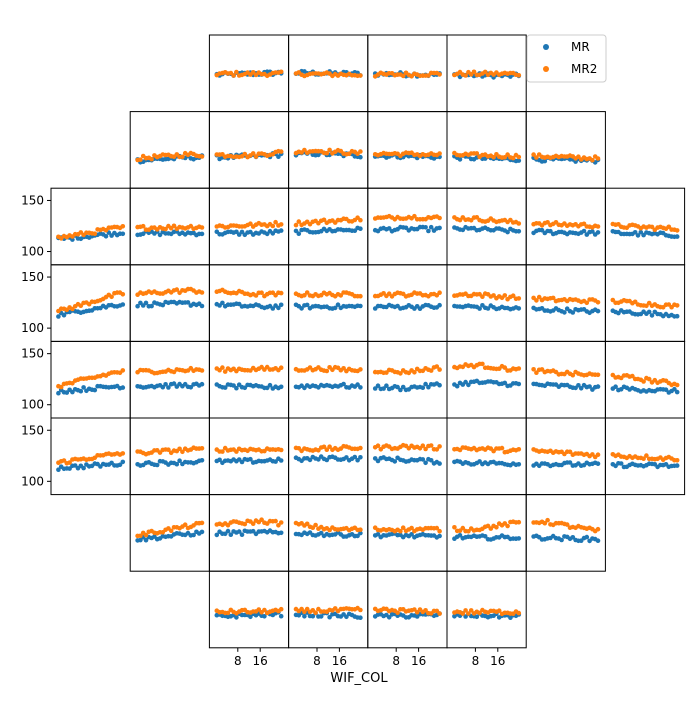 This screenshot has width=700, height=705. What do you see at coordinates (238, 661) in the screenshot?
I see `x-tick-label: 8` at bounding box center [238, 661].